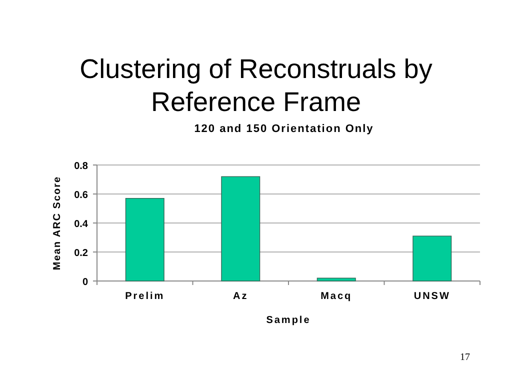 The height and width of the screenshot is (384, 512). I want to click on y-tick-label: 0.6, so click(81, 195).